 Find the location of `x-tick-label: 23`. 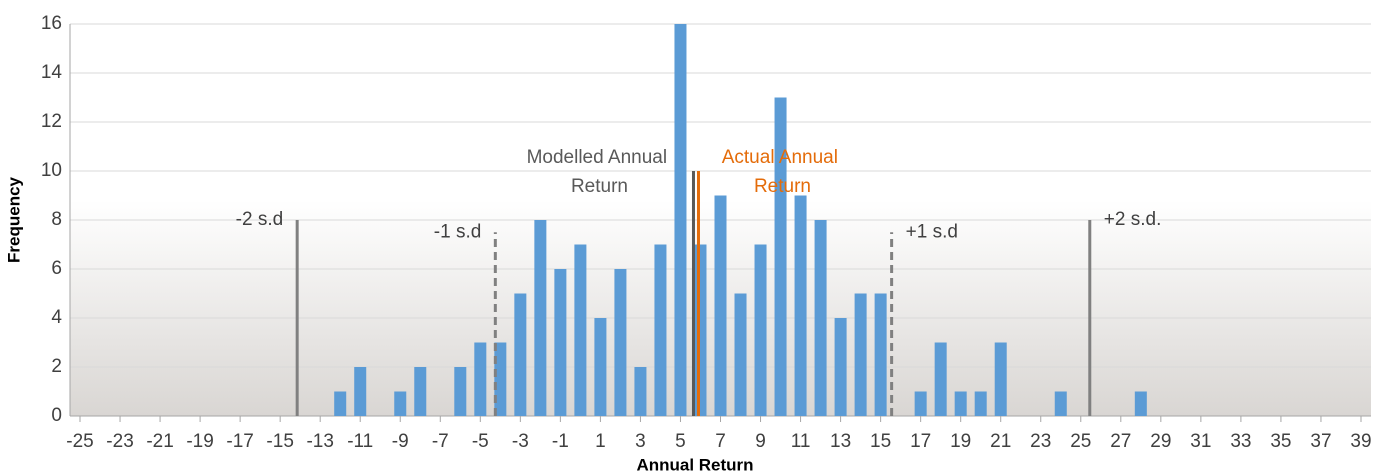

x-tick-label: 23 is located at coordinates (1040, 441).